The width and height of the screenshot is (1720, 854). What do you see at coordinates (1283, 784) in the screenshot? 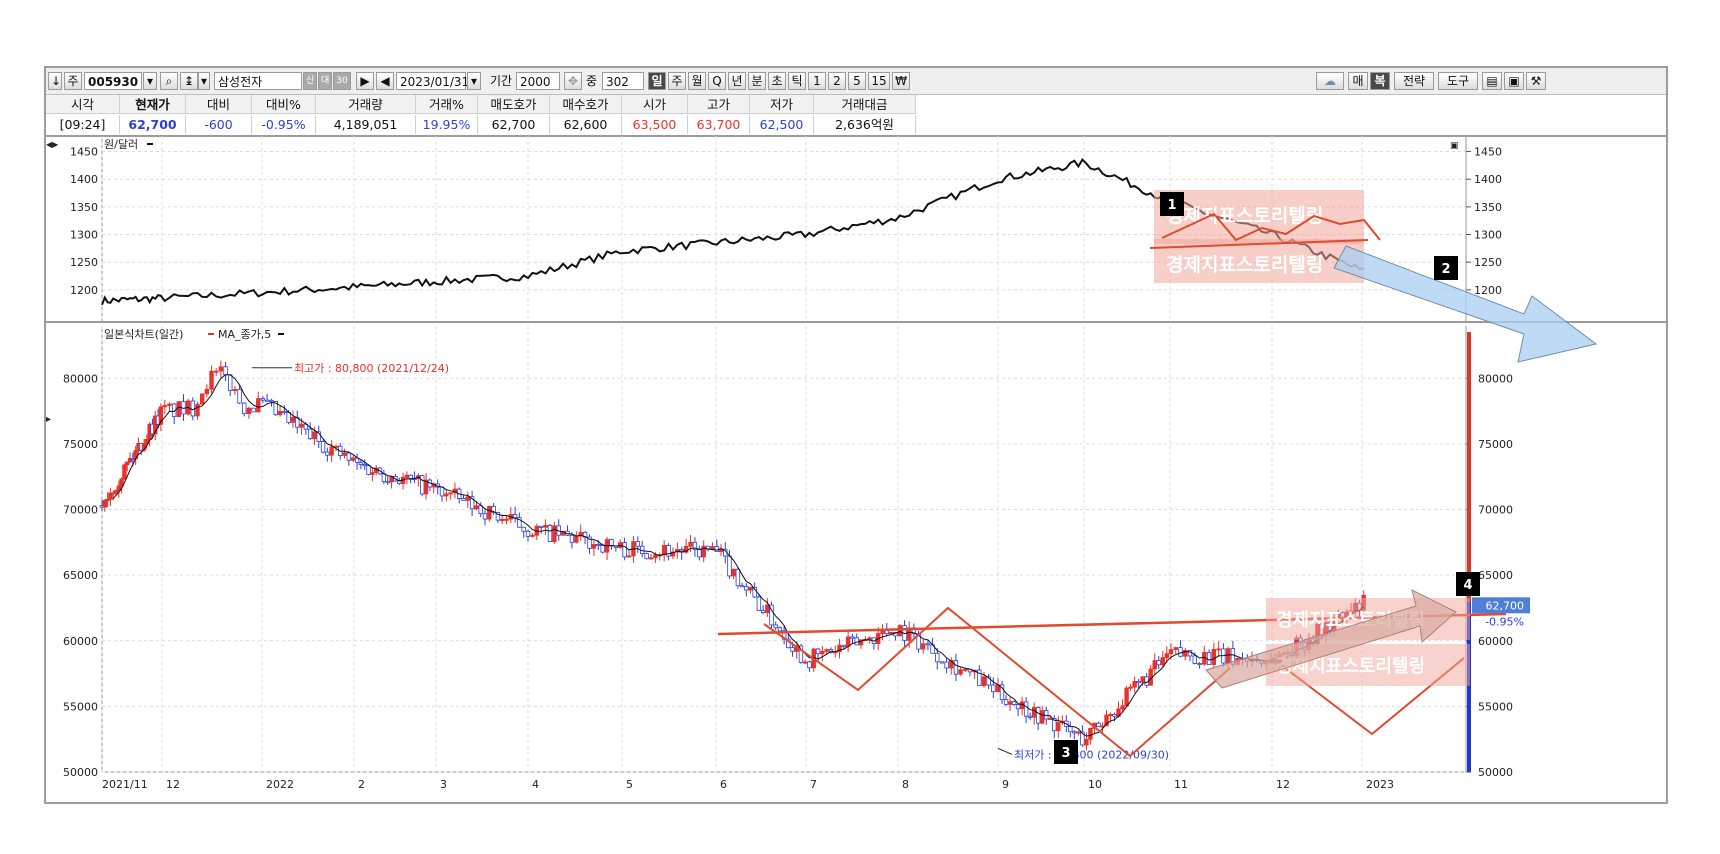
I see `price-xtick: 12` at bounding box center [1283, 784].